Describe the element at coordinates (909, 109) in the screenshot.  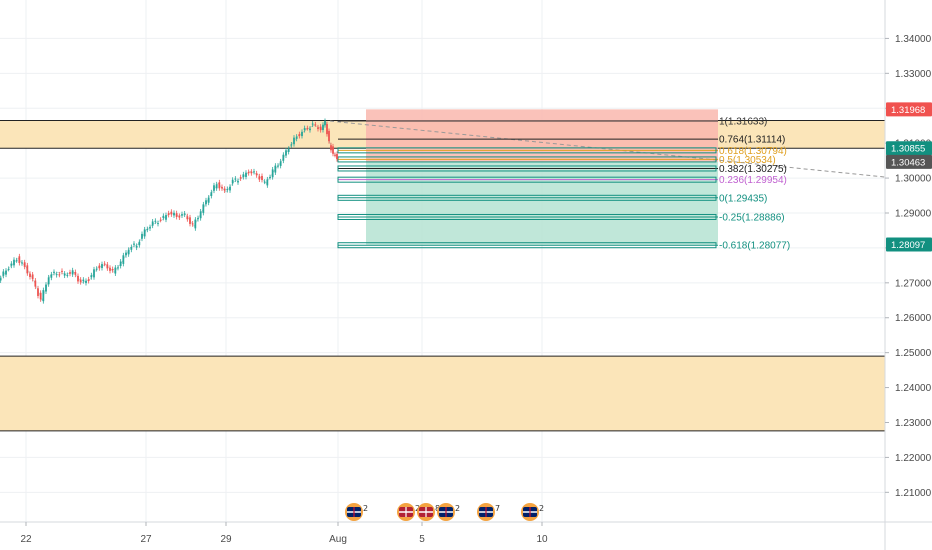
I see `price-tag: 1.31968` at that location.